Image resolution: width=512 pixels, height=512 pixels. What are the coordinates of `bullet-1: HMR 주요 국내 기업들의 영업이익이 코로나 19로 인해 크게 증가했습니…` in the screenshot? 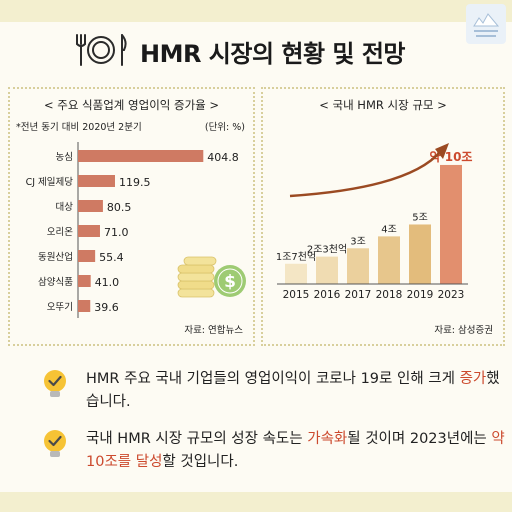 It's located at (270, 393).